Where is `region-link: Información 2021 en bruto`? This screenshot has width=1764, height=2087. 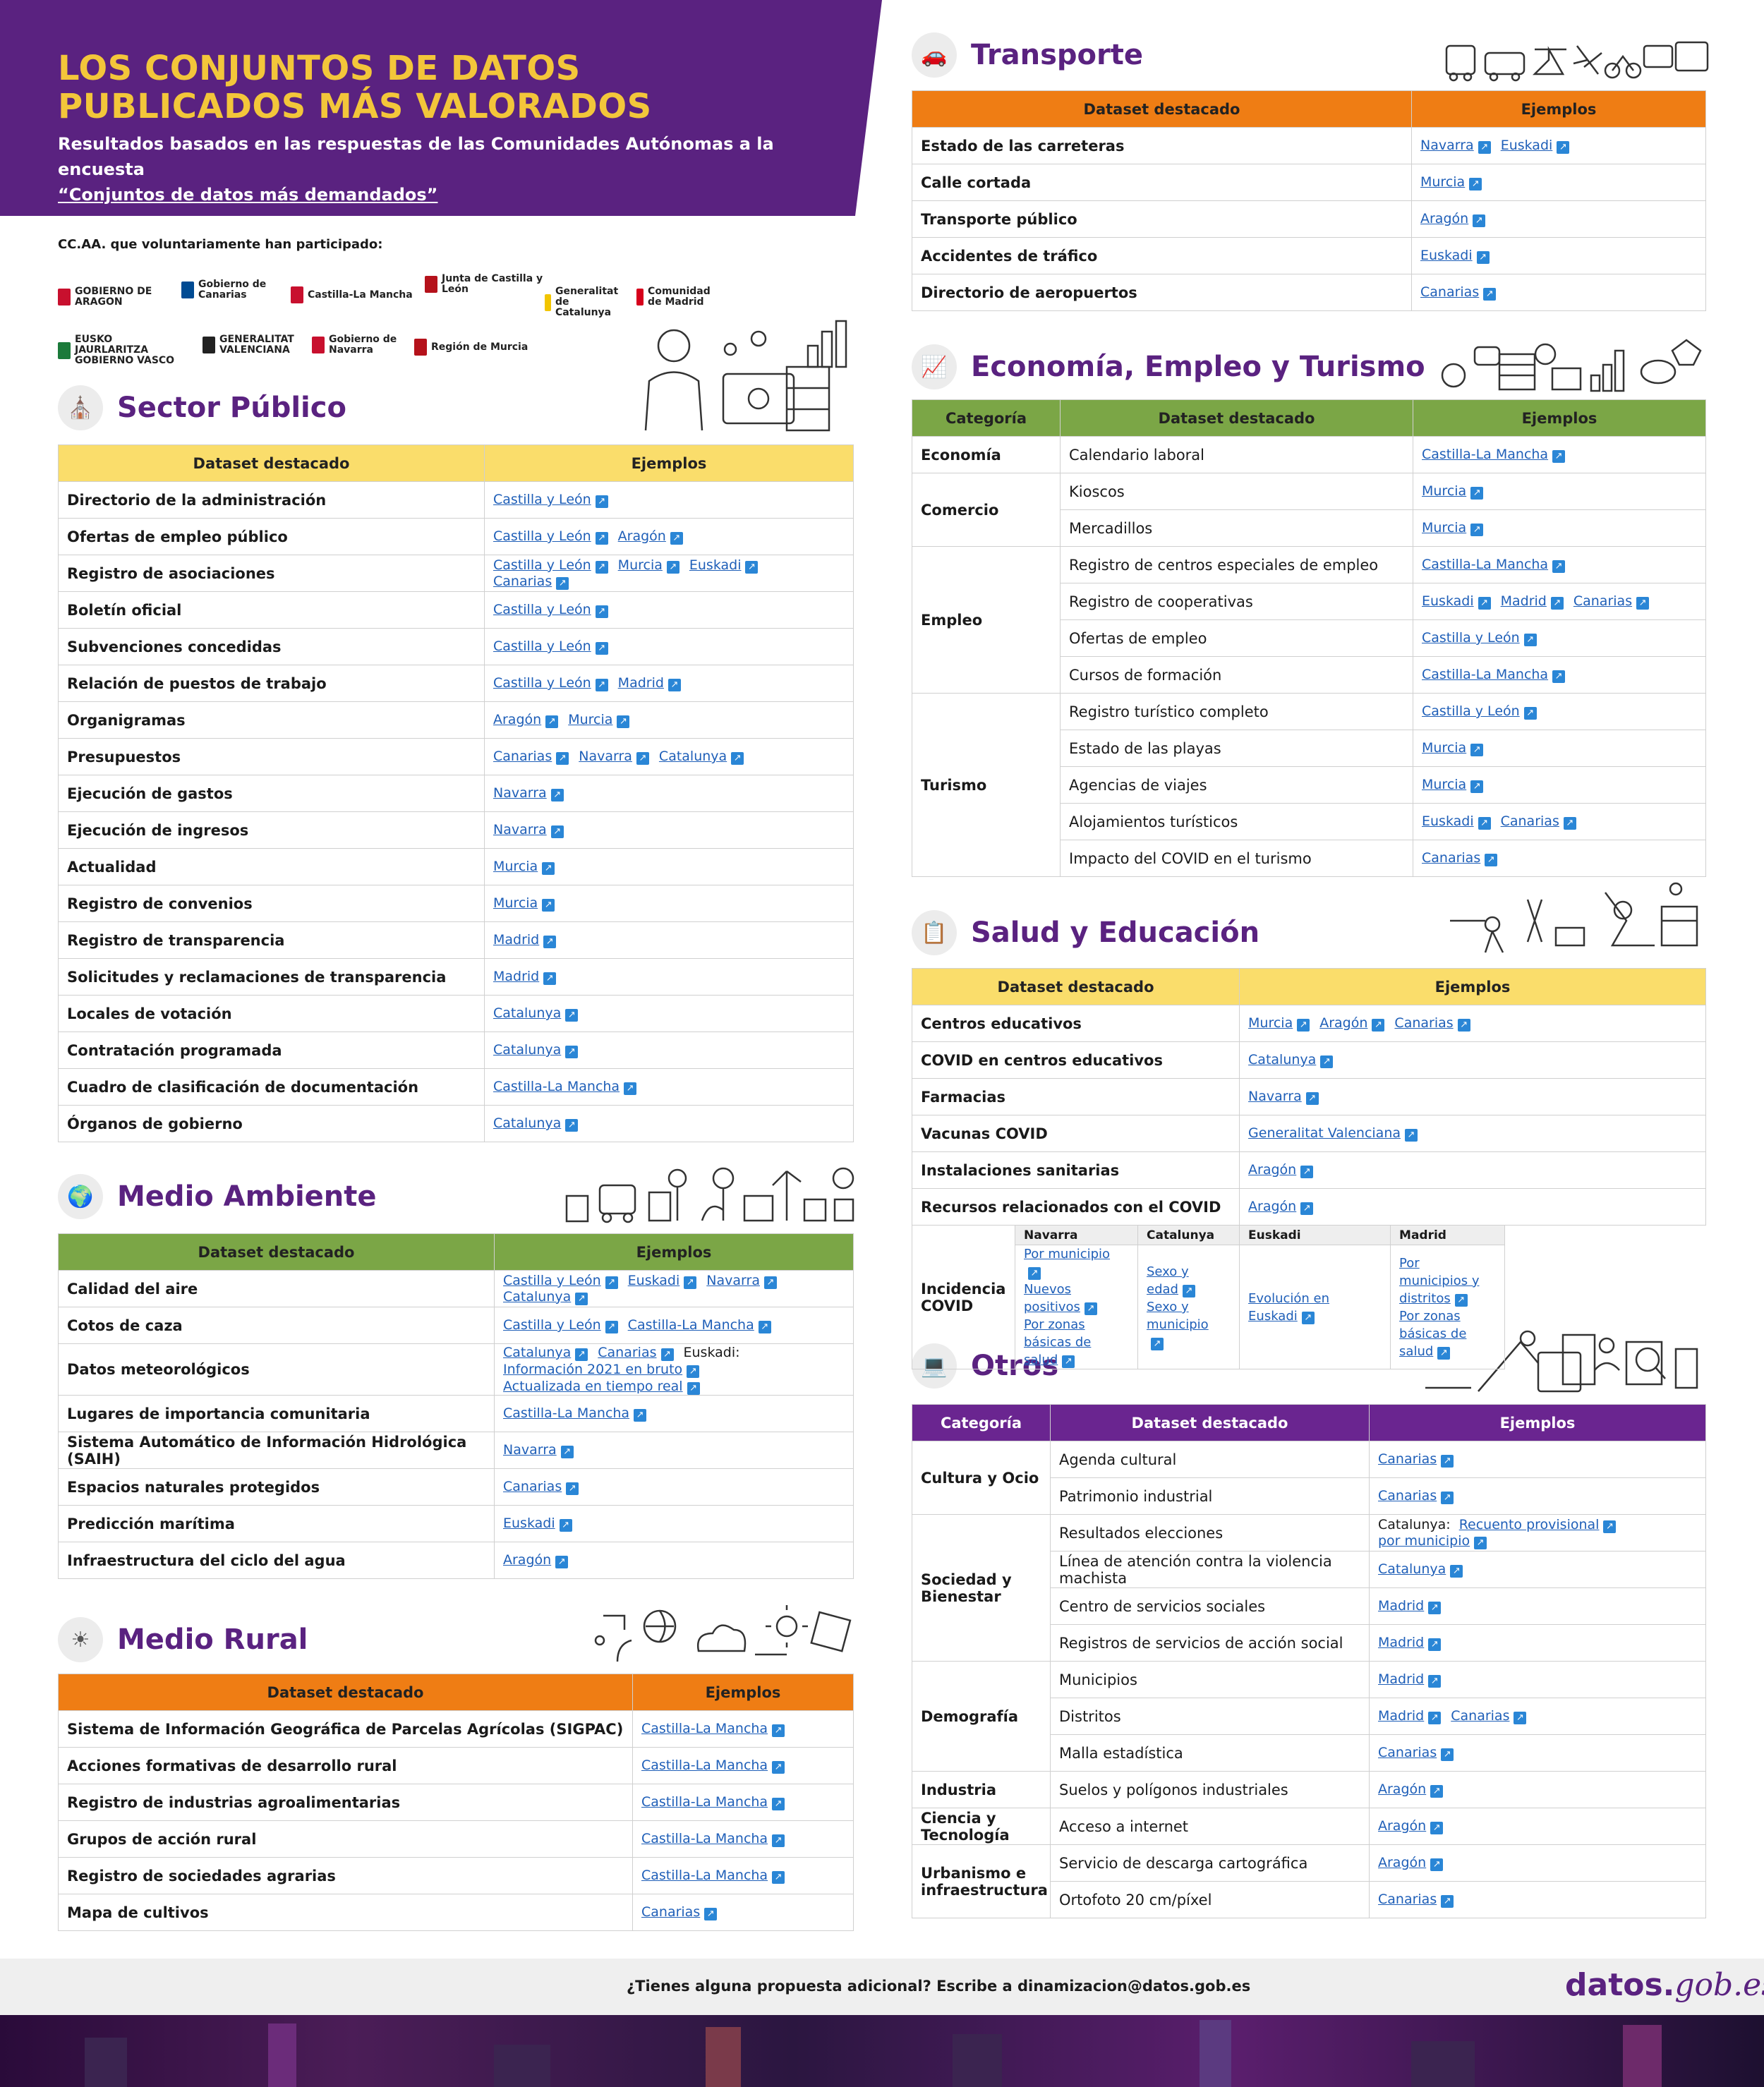
region-link: Información 2021 en bruto is located at coordinates (601, 1369).